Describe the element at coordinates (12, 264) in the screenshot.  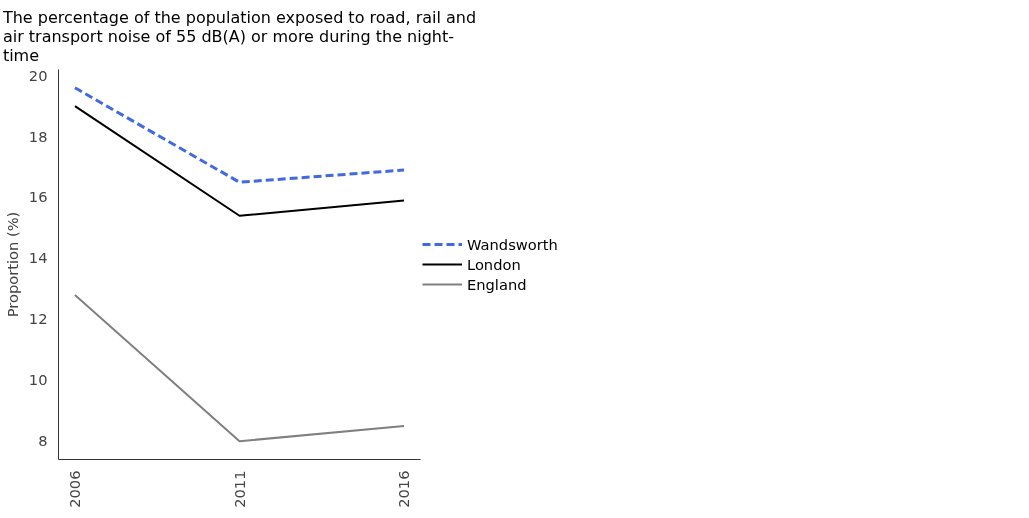
I see `y-axis-title: Proportion (%)` at that location.